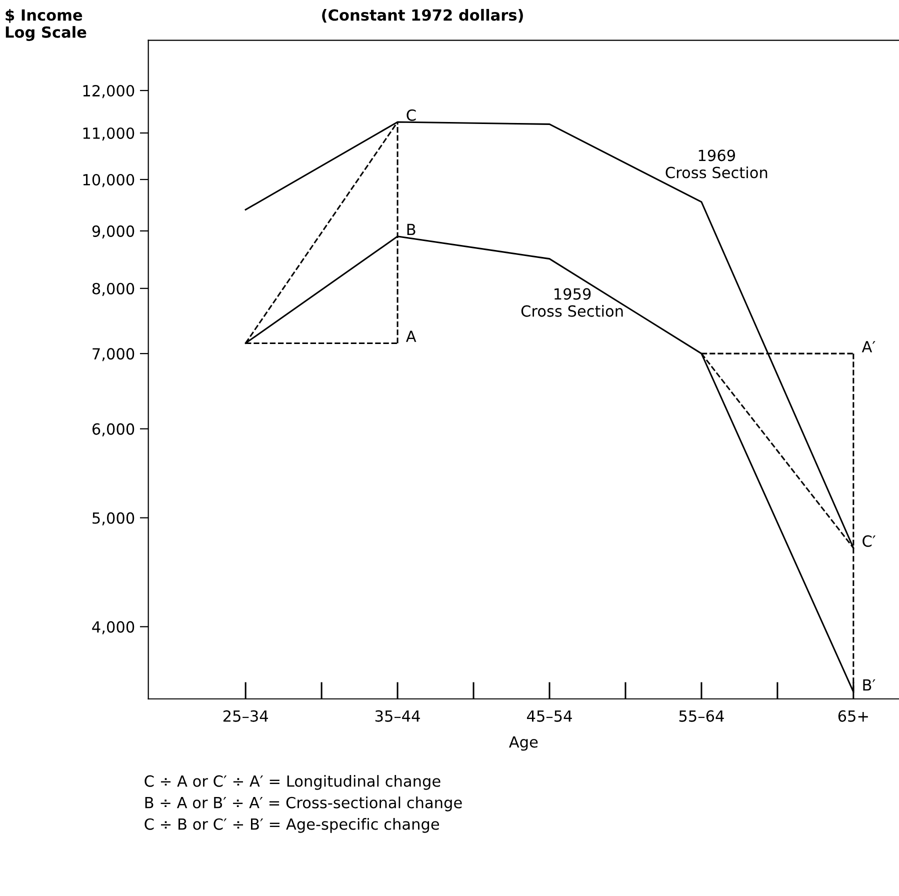 This screenshot has height=896, width=899. Describe the element at coordinates (397, 716) in the screenshot. I see `x-tick-label: 35–44` at that location.